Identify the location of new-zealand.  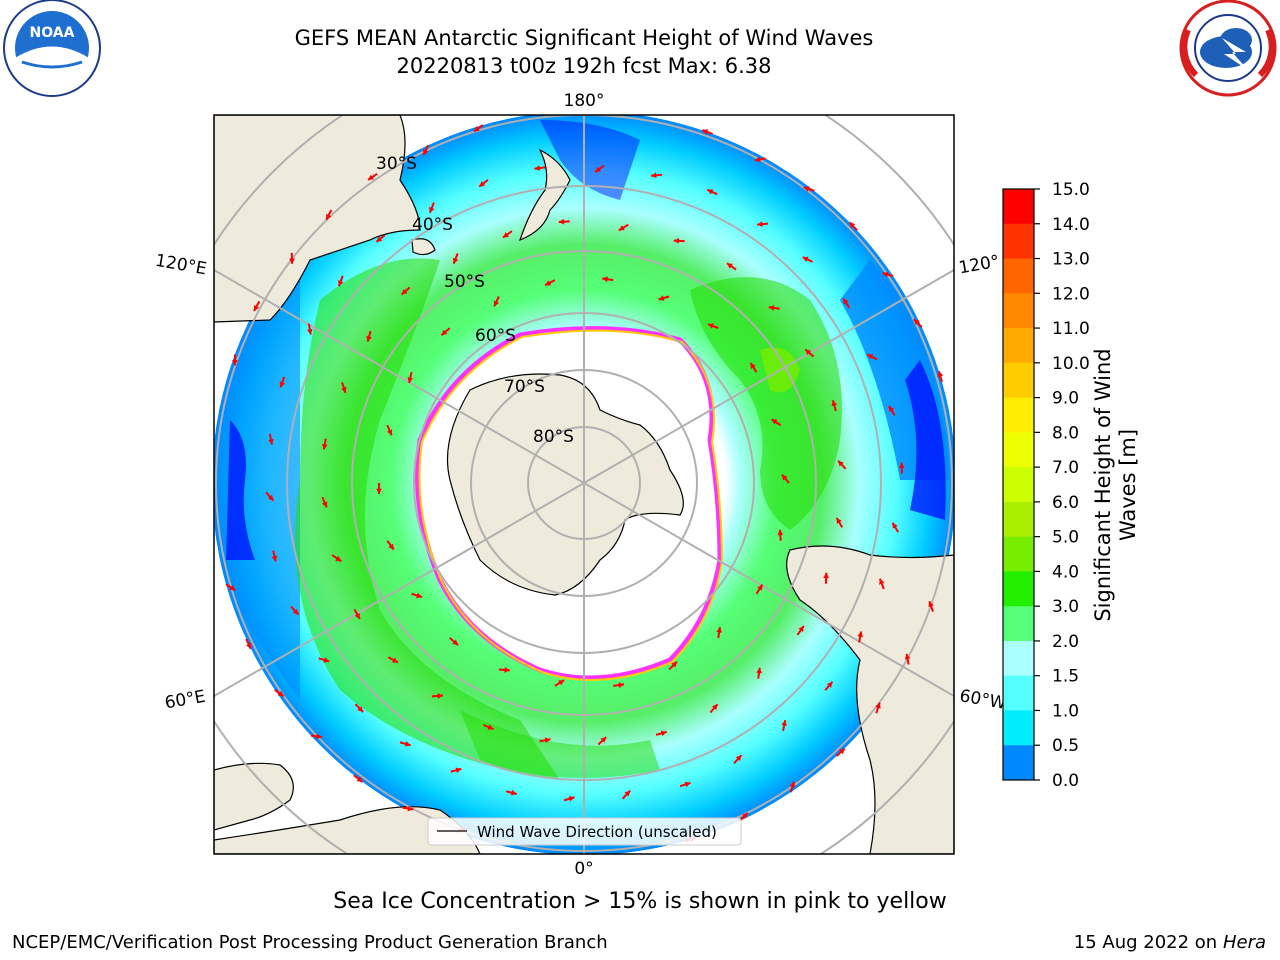
(545, 195).